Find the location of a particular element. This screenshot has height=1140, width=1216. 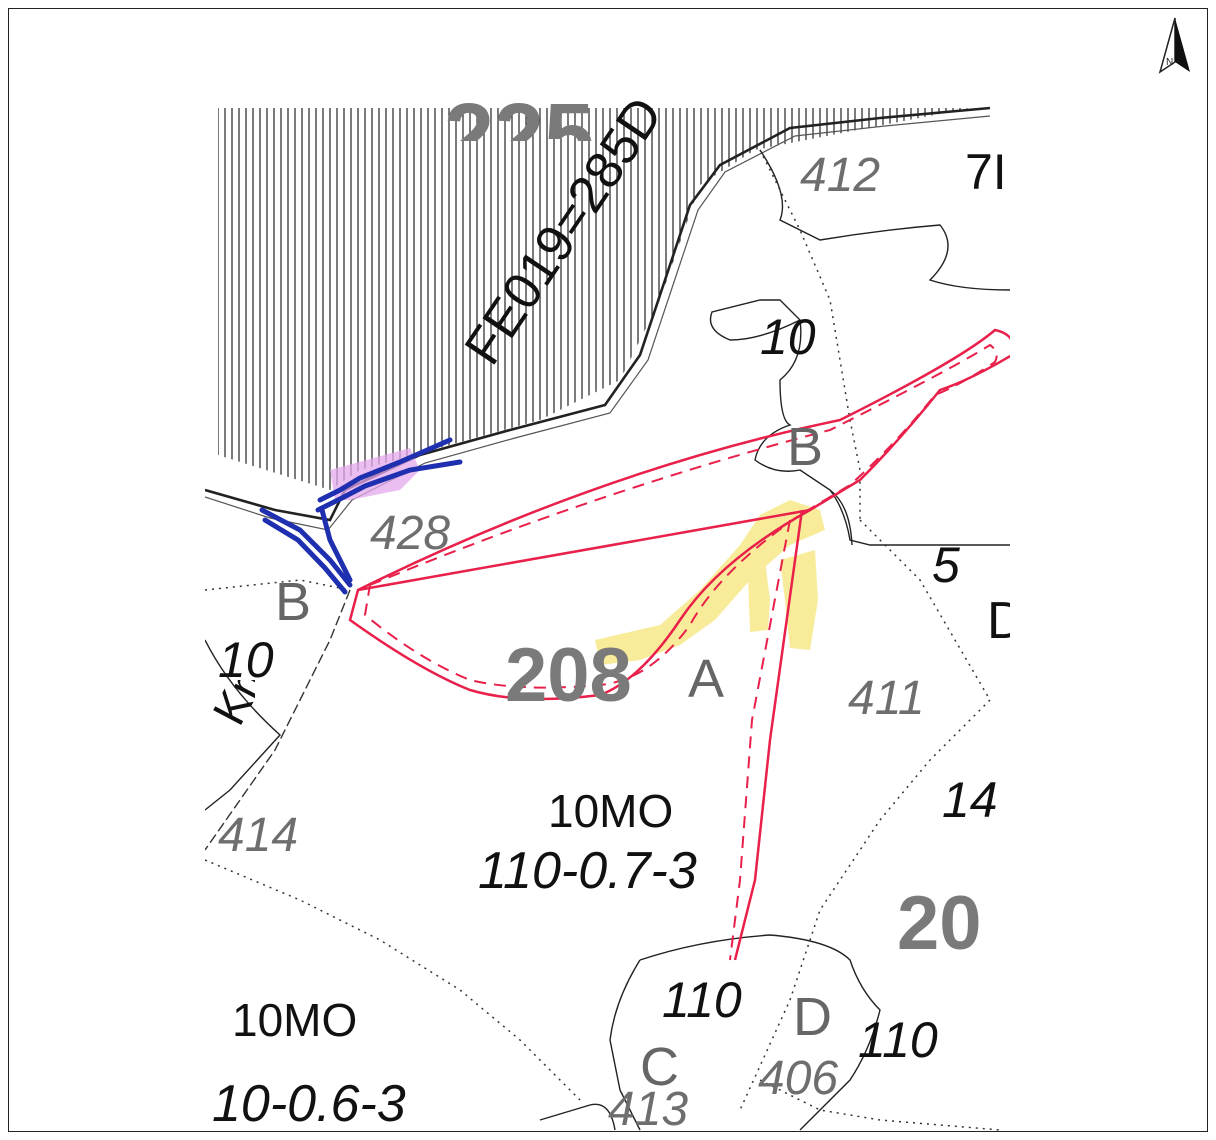

stand-label-10-left: 10 is located at coordinates (246, 660).